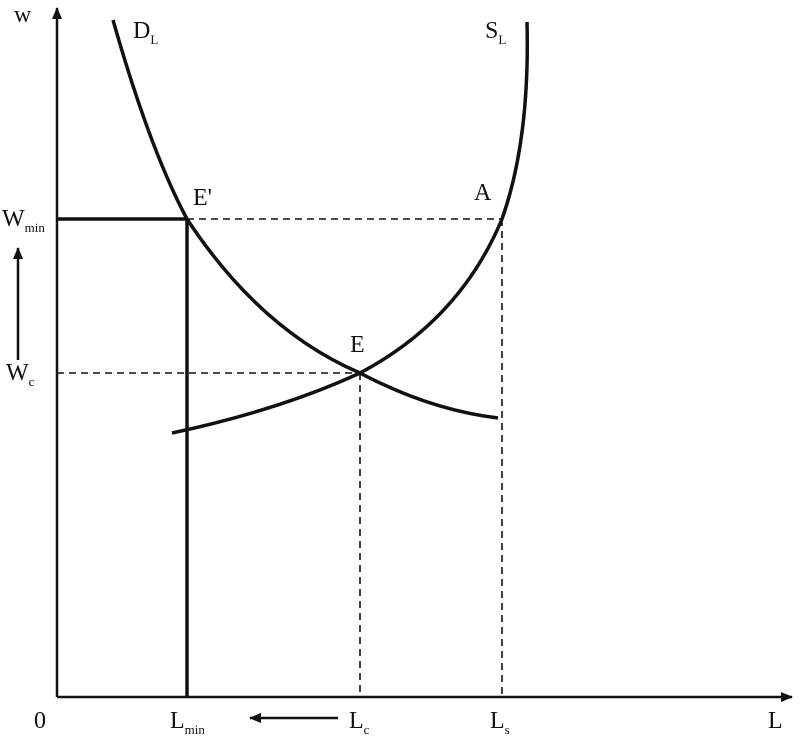  I want to click on wage-label: Wmin, so click(23, 220).